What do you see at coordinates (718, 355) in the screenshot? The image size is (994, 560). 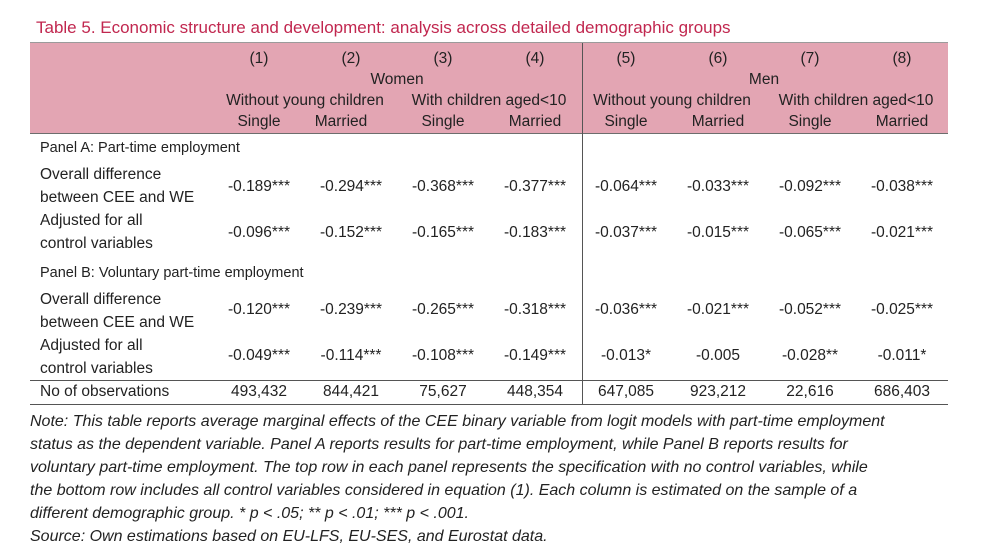 I see `table-cell: -0.005` at bounding box center [718, 355].